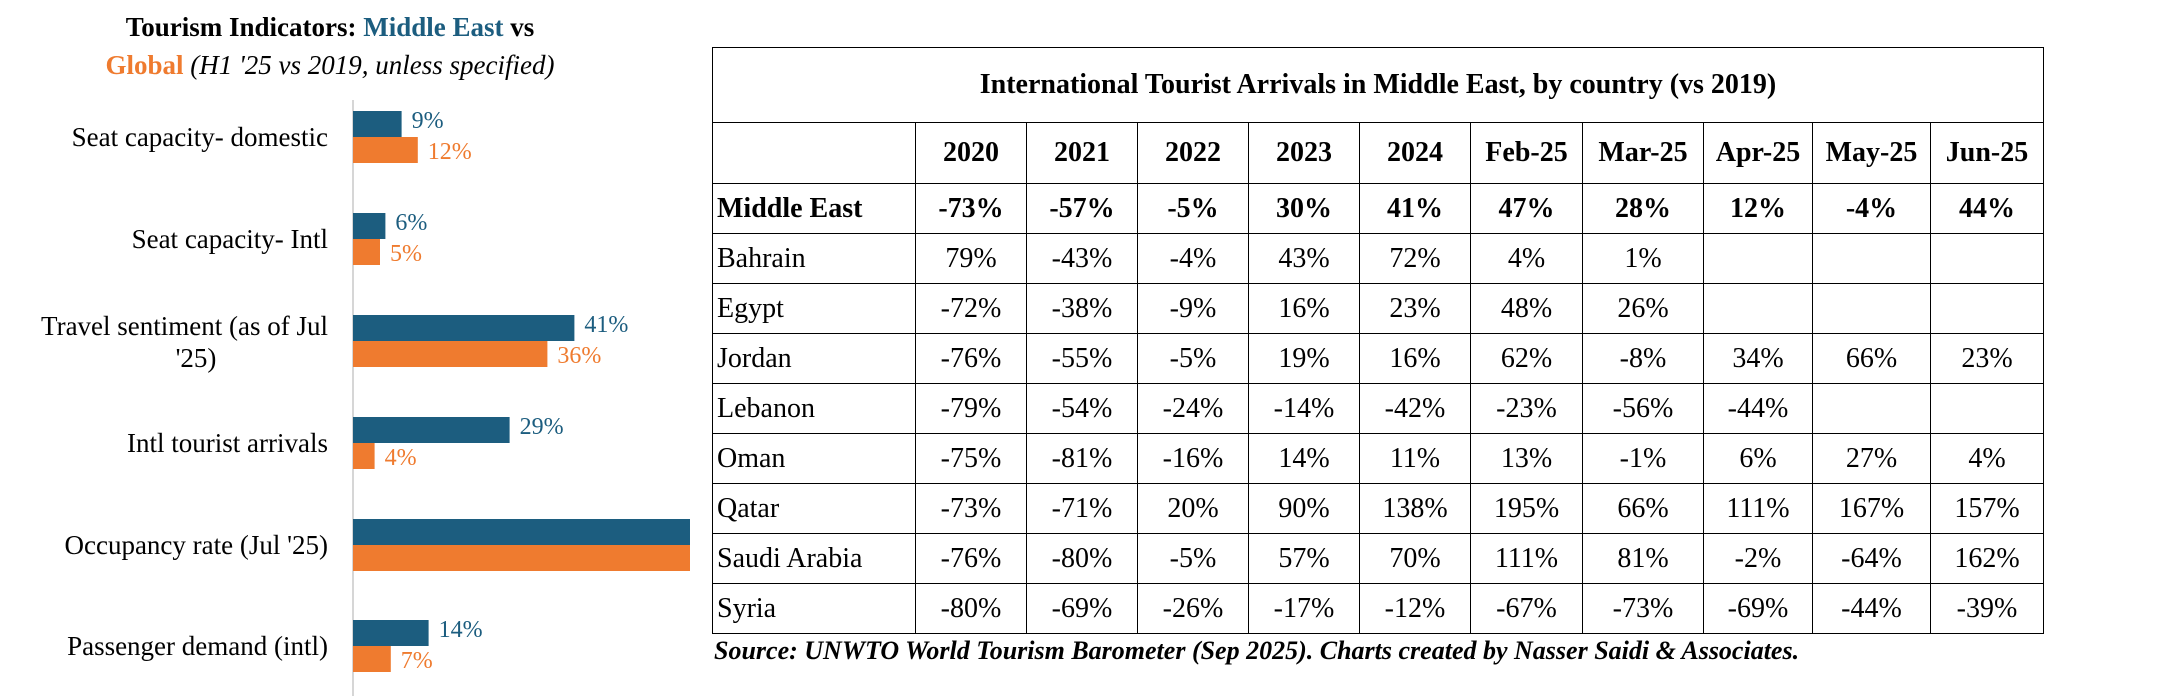  I want to click on value-cell: -54%, so click(1082, 408).